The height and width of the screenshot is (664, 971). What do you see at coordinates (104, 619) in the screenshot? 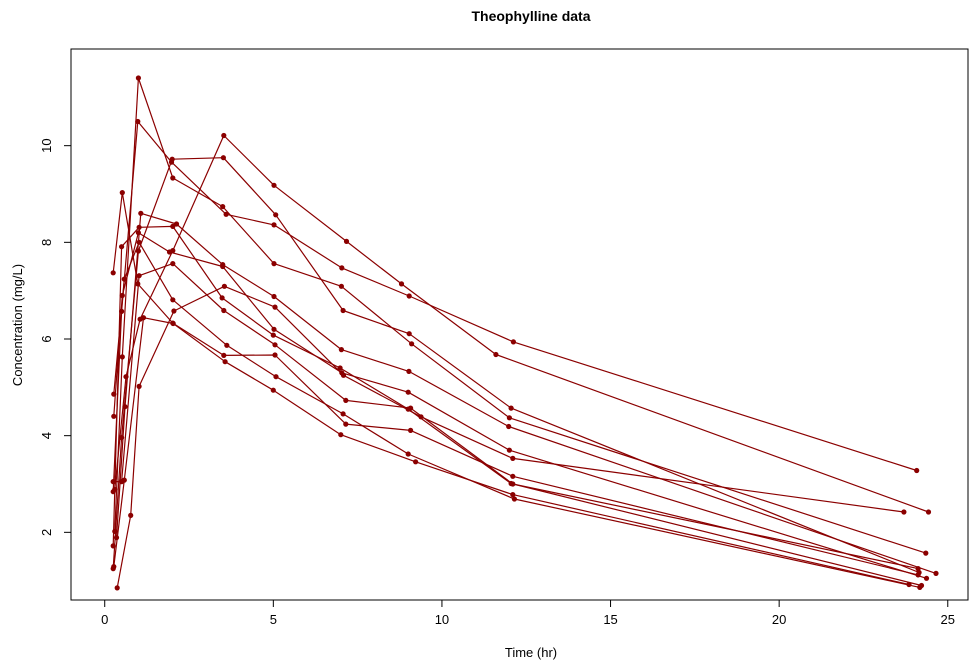
I see `x-tick-label: 0` at bounding box center [104, 619].